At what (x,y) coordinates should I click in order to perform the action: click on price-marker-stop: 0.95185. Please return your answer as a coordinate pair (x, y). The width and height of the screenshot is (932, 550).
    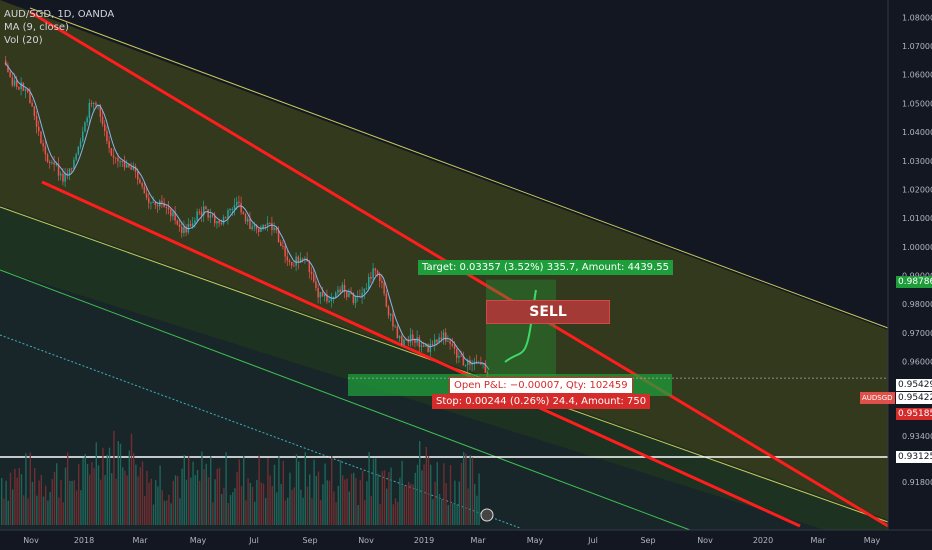
    Looking at the image, I should click on (914, 414).